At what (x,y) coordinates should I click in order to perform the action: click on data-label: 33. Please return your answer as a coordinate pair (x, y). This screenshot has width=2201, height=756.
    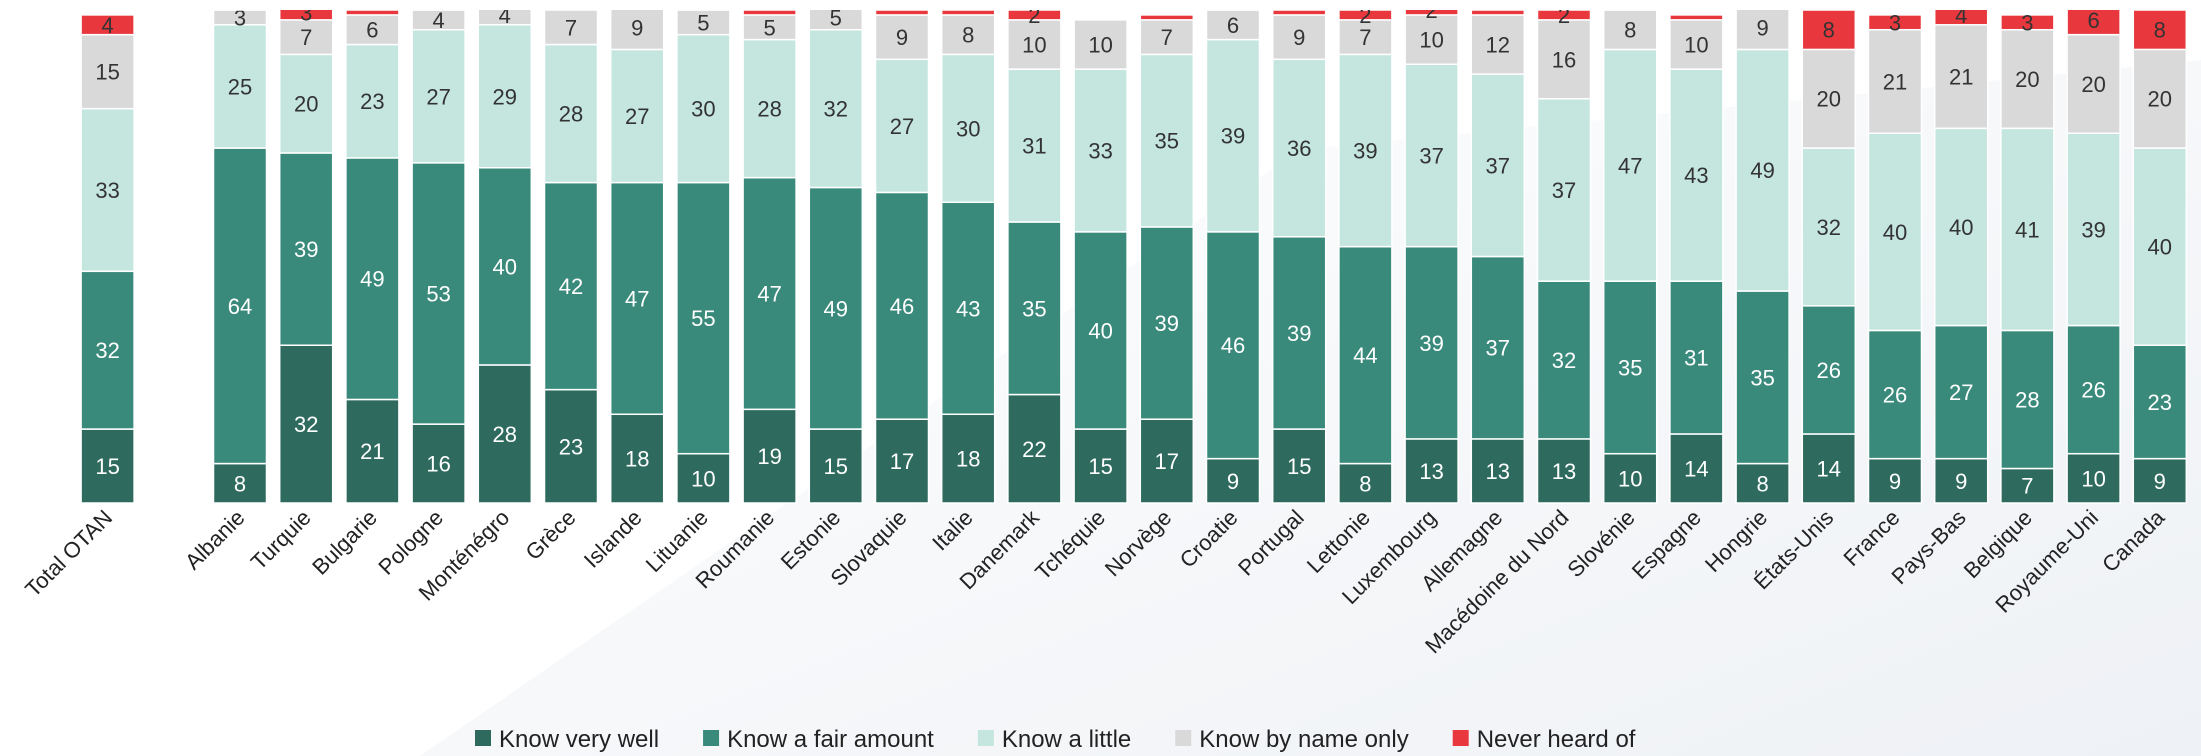
    Looking at the image, I should click on (107, 190).